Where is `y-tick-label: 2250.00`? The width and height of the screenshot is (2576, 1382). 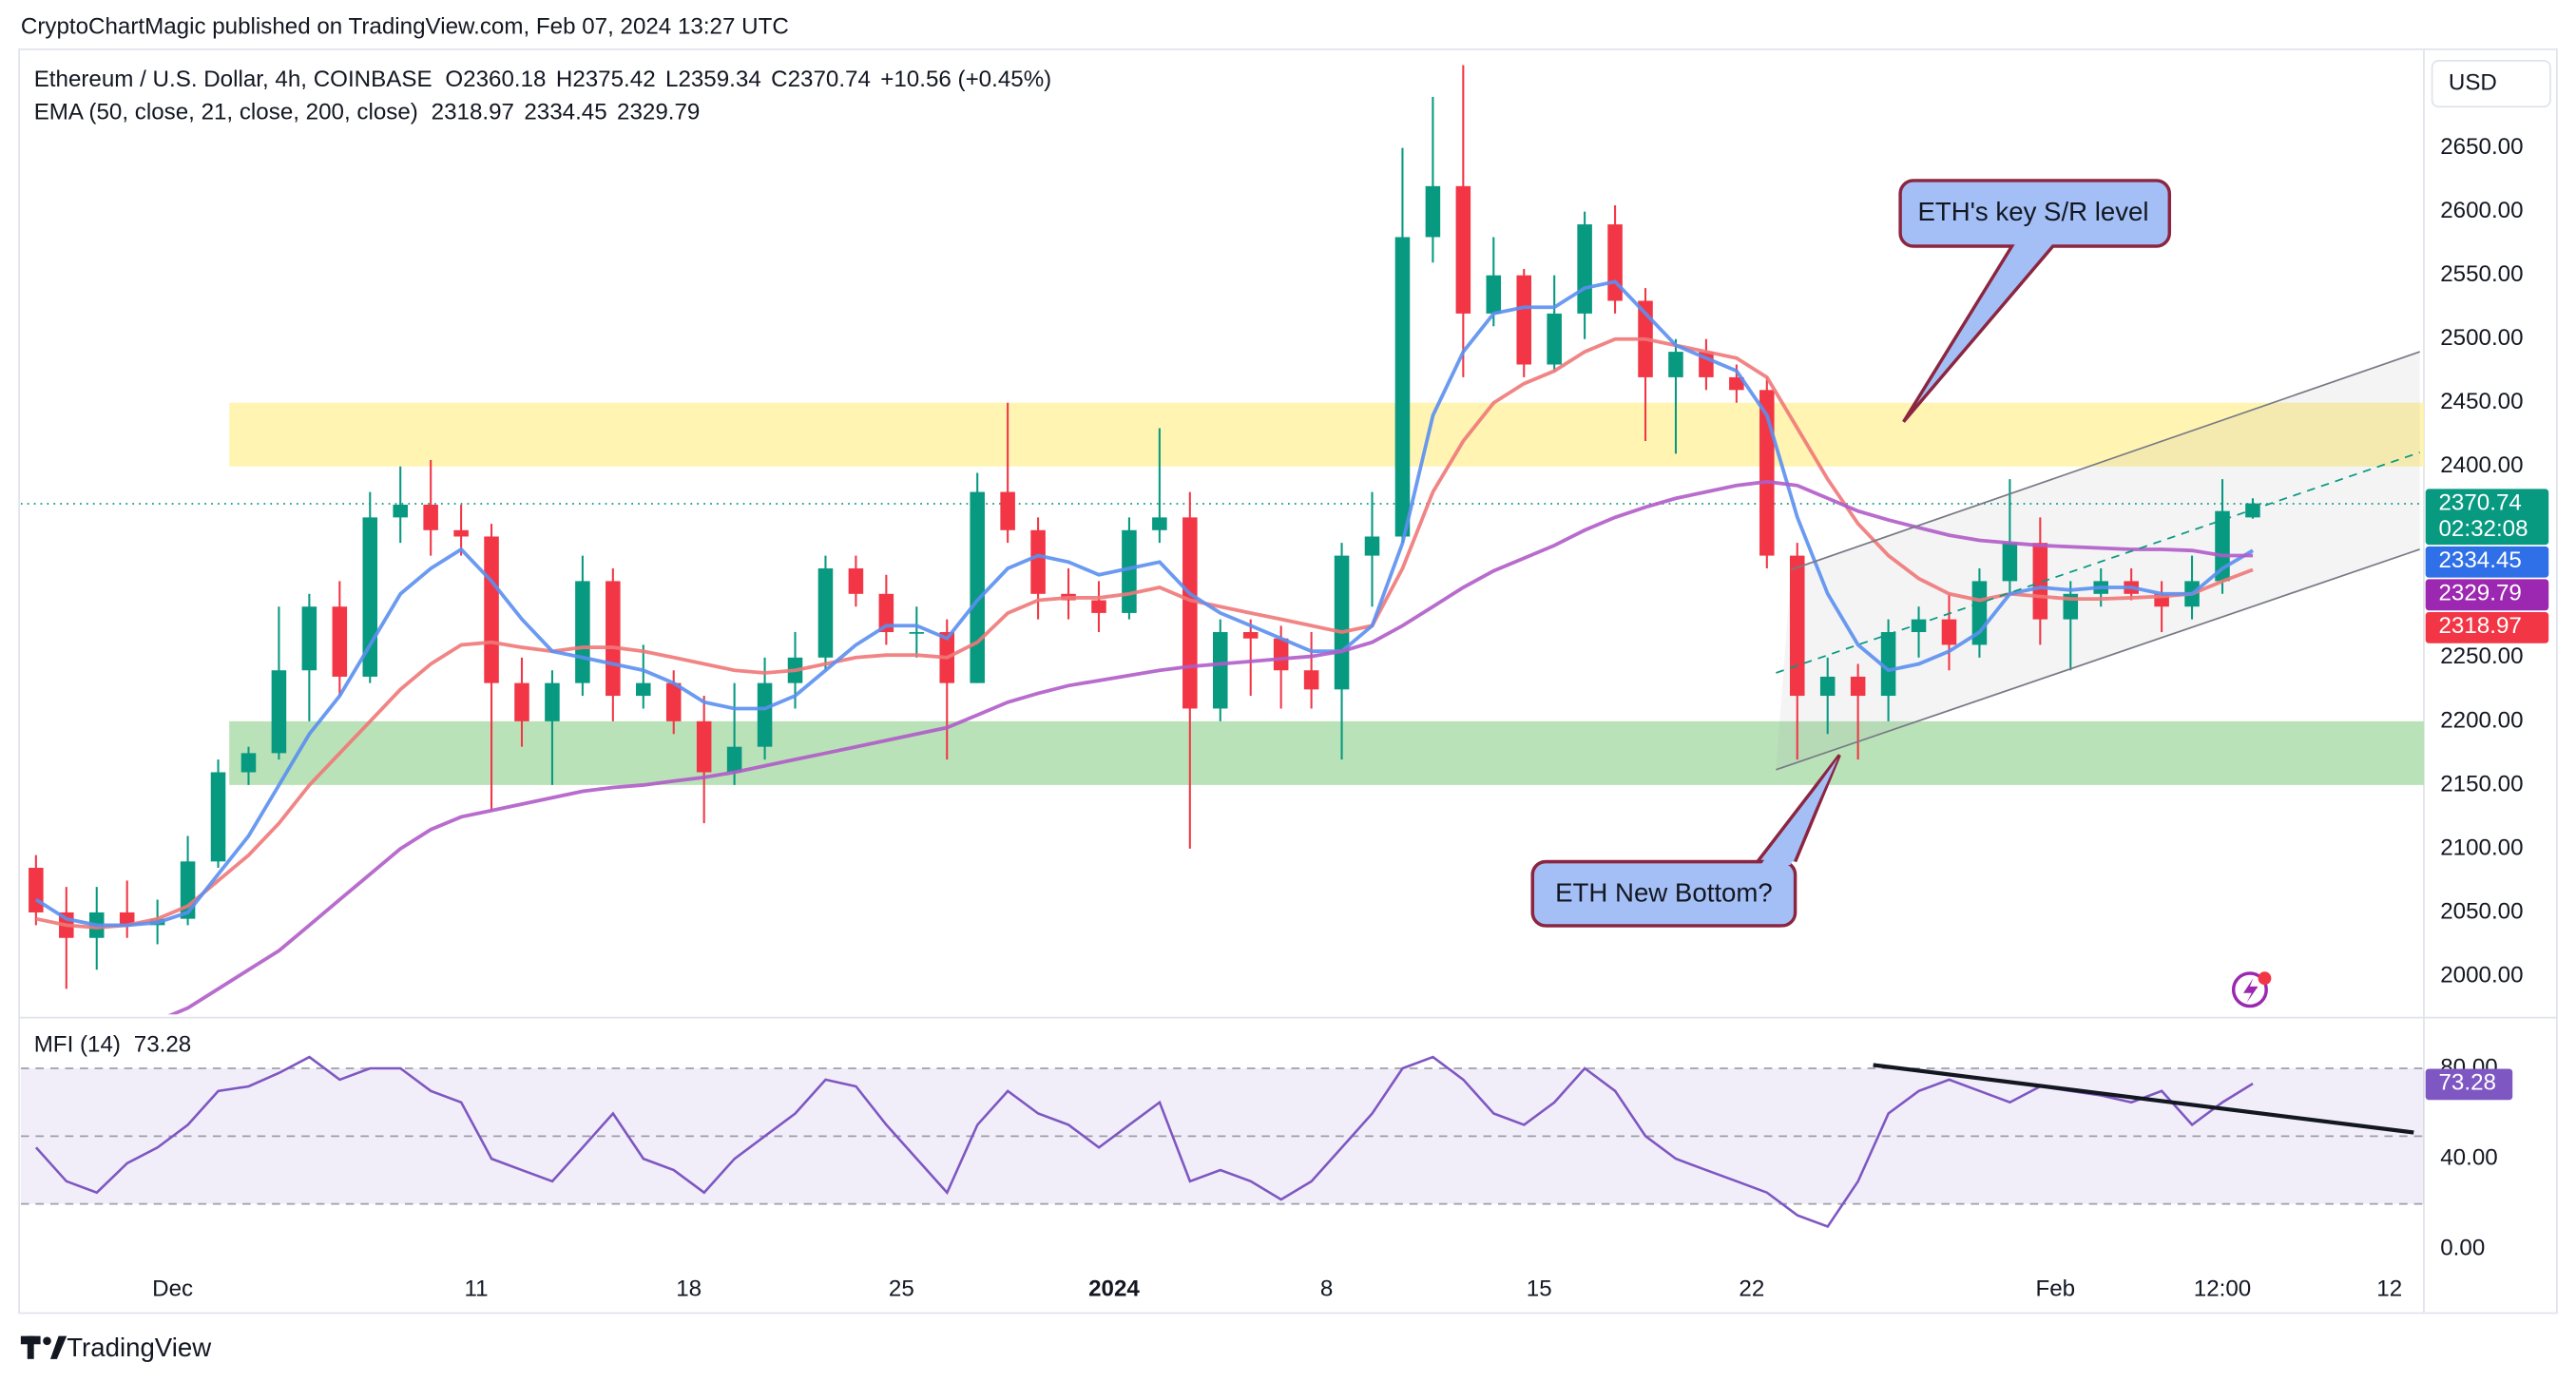
y-tick-label: 2250.00 is located at coordinates (2481, 656).